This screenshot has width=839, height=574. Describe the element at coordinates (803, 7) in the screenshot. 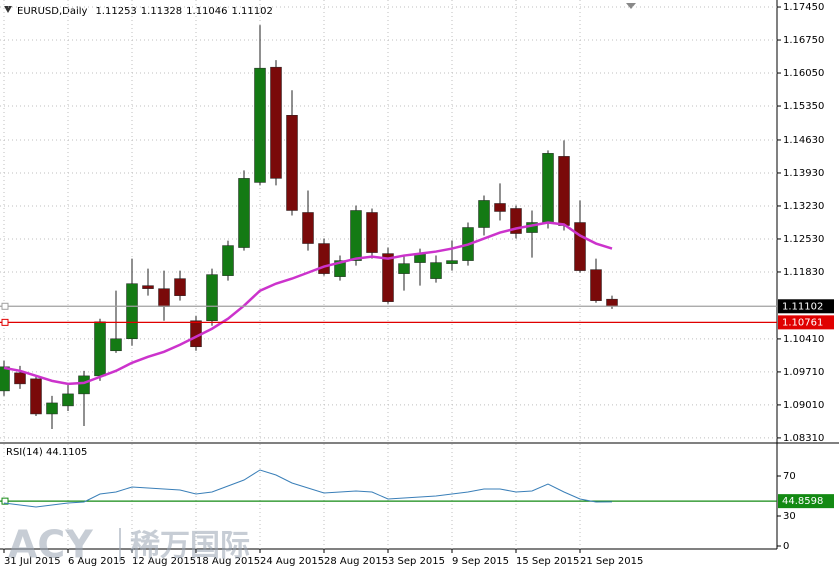

I see `y-tick-label: 1.17450` at that location.